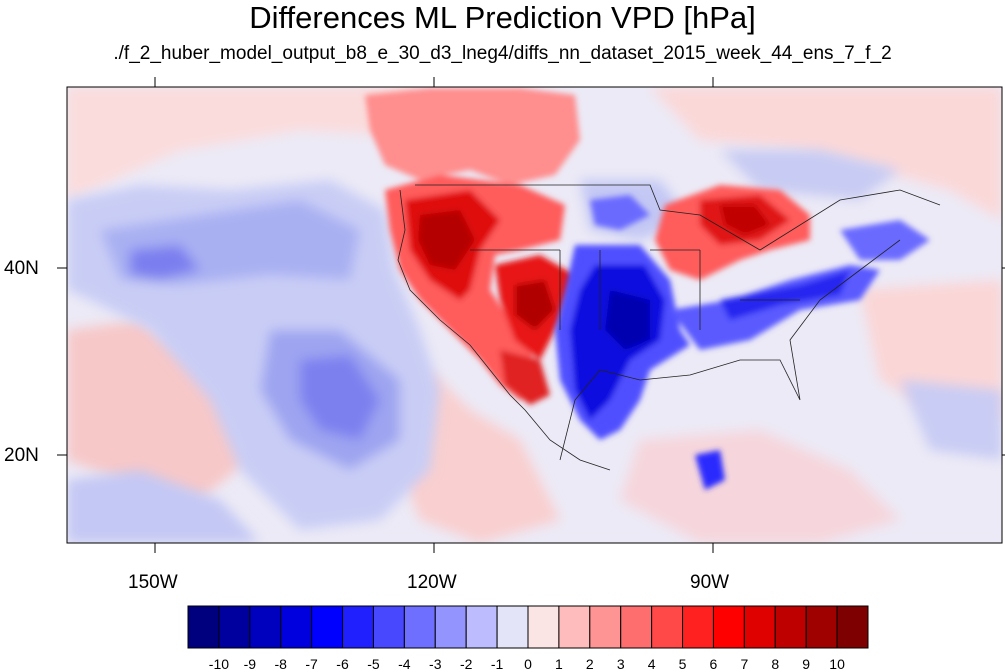  Describe the element at coordinates (744, 664) in the screenshot. I see `colorbar-tick-label: 7` at that location.